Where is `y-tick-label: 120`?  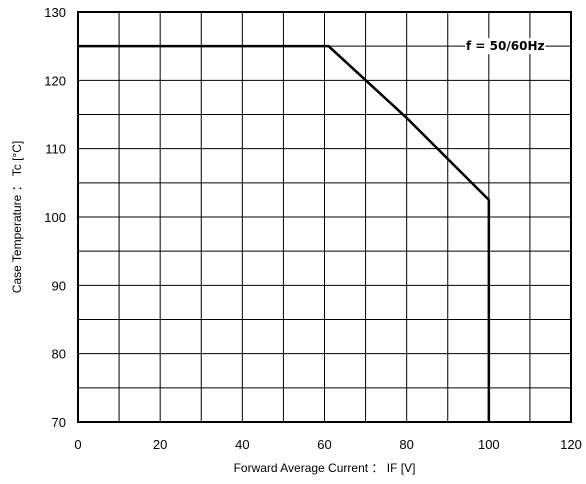 y-tick-label: 120 is located at coordinates (55, 80).